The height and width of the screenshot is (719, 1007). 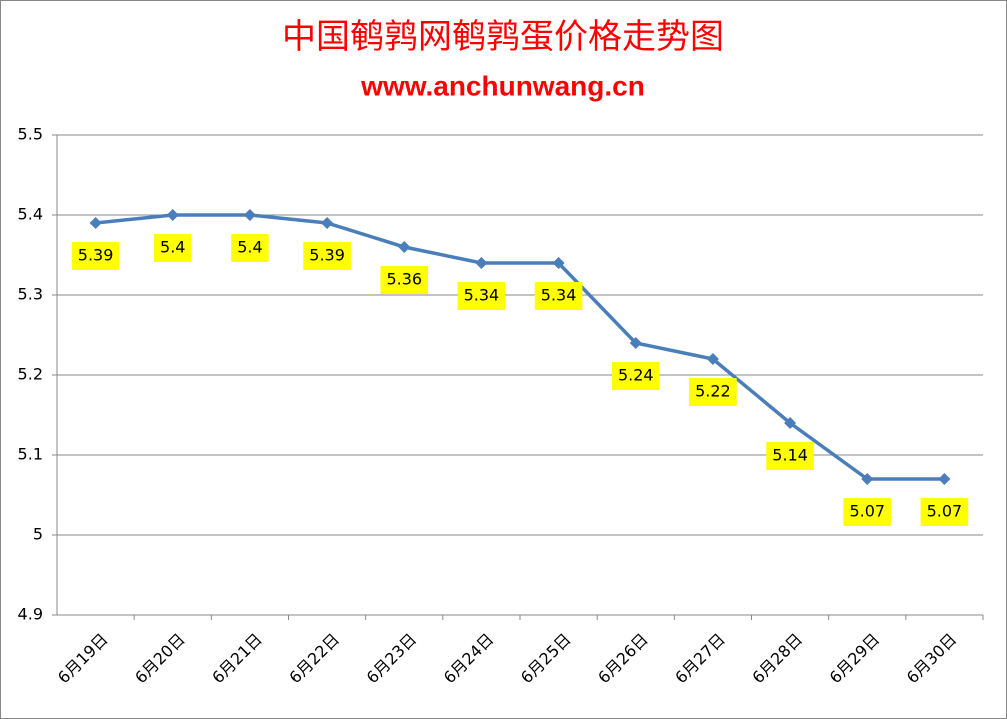 I want to click on chart-subtitle: www.anchunwang.cn, so click(x=502, y=85).